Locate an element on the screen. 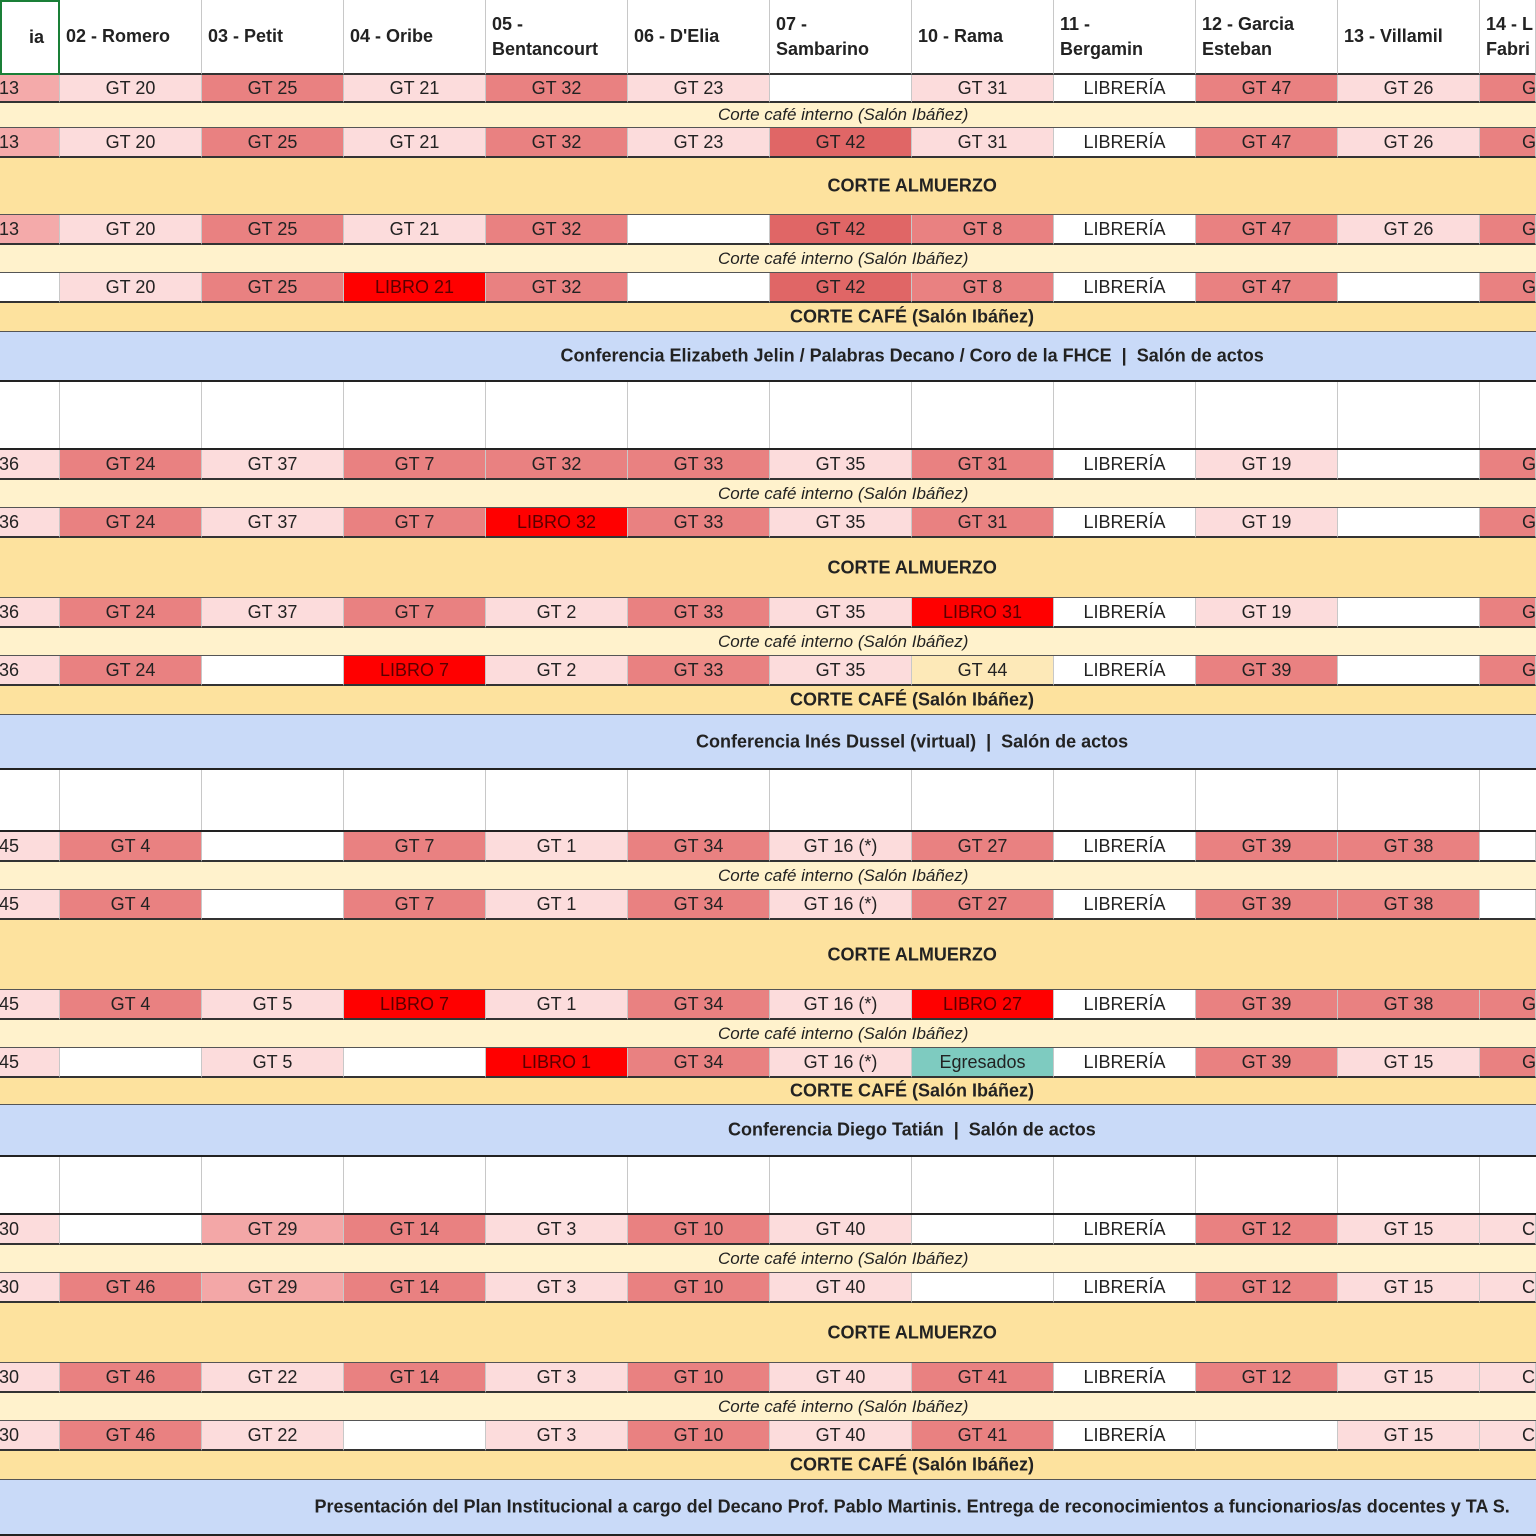 This screenshot has width=1536, height=1536. column-header: 04 - Oribe is located at coordinates (415, 37).